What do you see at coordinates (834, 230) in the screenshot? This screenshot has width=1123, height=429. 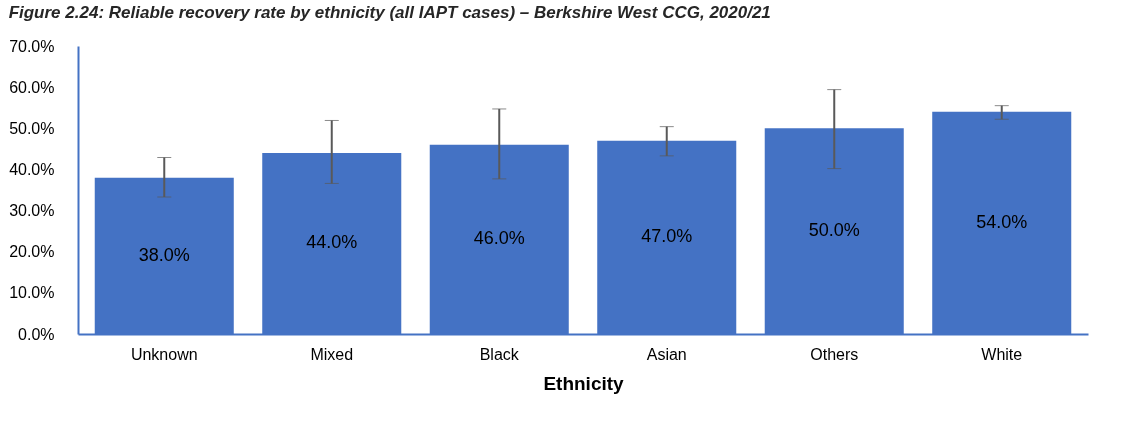 I see `data-label: 50.0%` at bounding box center [834, 230].